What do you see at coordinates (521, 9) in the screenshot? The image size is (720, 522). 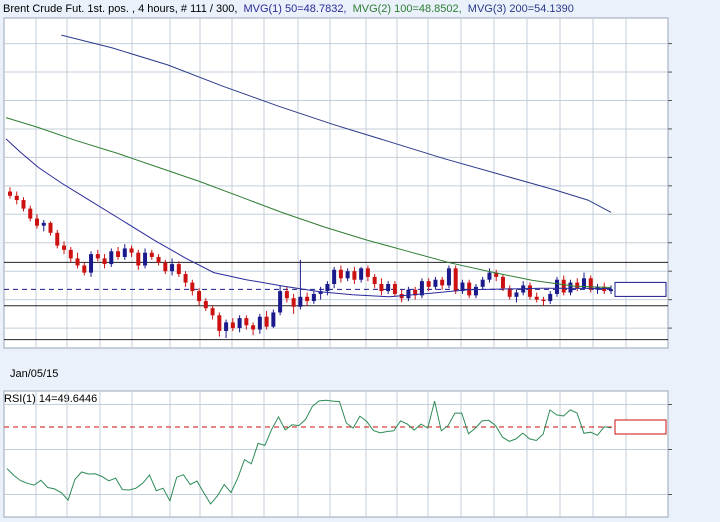 I see `mvg3-label: MVG(3) 200=54.1390` at bounding box center [521, 9].